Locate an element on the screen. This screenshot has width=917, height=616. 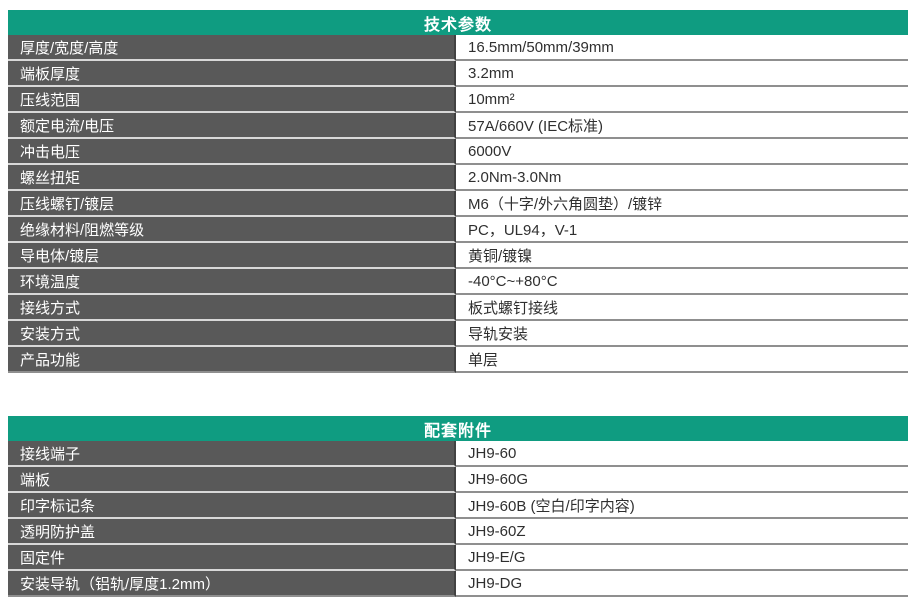
spec-label-cell: 安装方式 is located at coordinates (232, 334).